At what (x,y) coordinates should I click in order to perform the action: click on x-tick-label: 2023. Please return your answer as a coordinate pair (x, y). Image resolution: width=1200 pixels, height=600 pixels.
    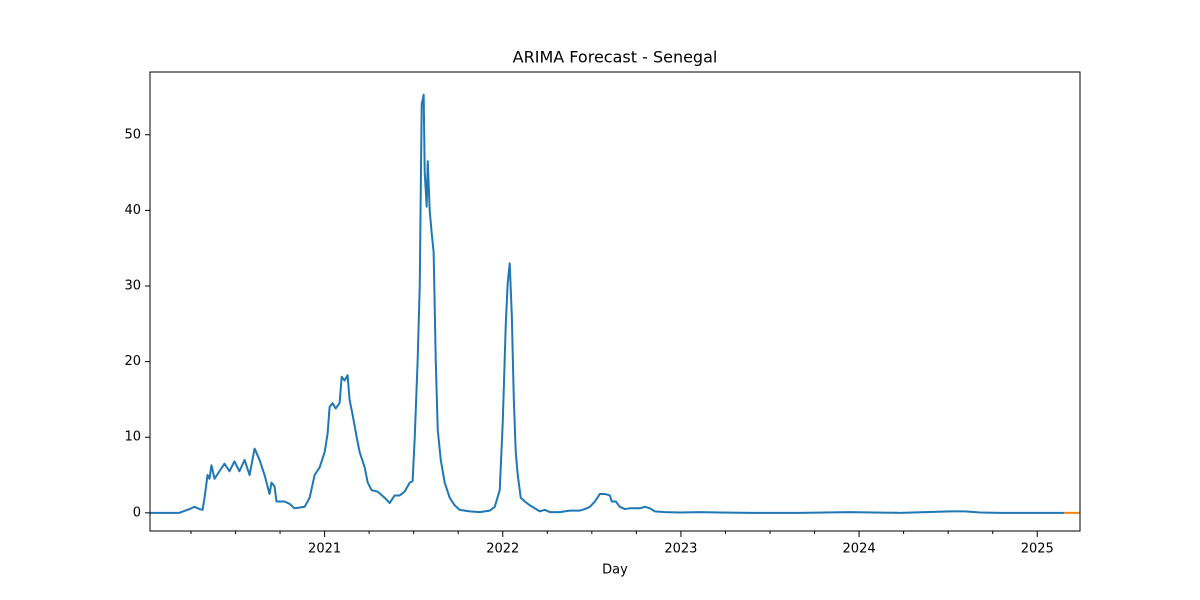
    Looking at the image, I should click on (680, 549).